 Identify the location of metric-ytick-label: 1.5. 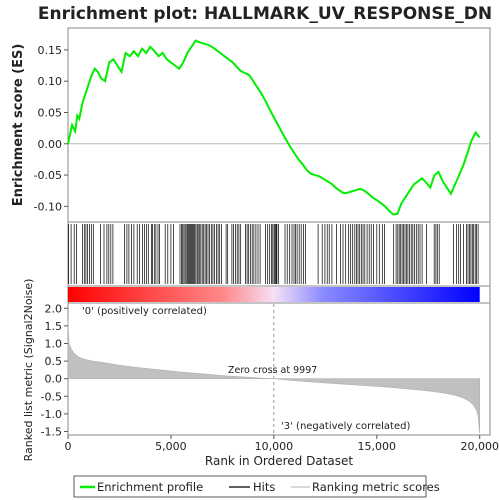
(54, 326).